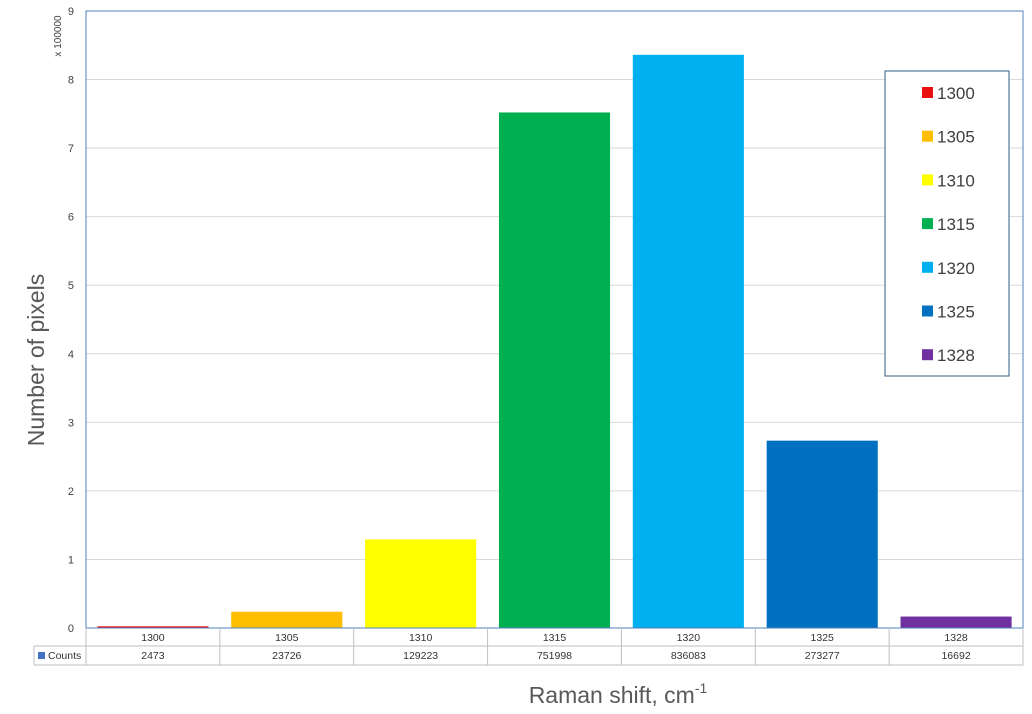 Image resolution: width=1032 pixels, height=714 pixels. What do you see at coordinates (956, 93) in the screenshot?
I see `legend-label: 1300` at bounding box center [956, 93].